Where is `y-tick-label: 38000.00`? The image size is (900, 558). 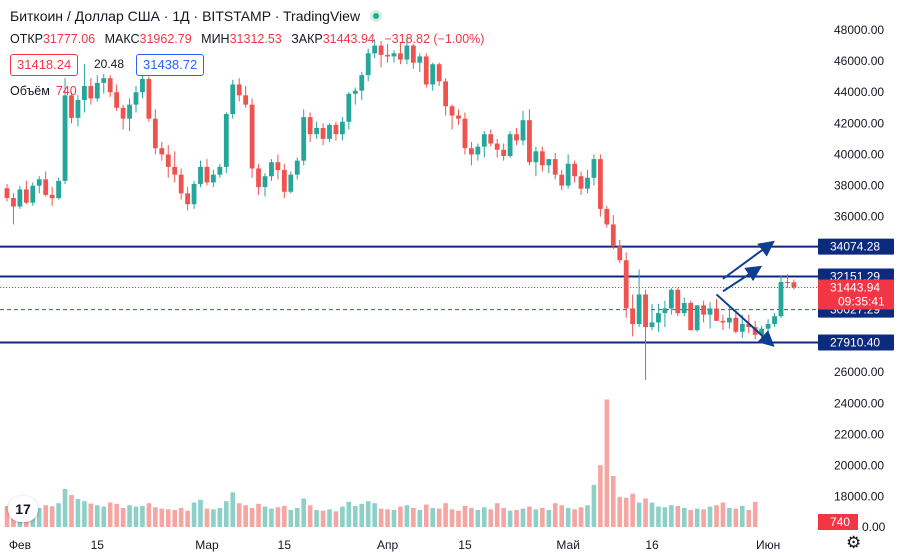
y-tick-label: 38000.00 is located at coordinates (859, 186).